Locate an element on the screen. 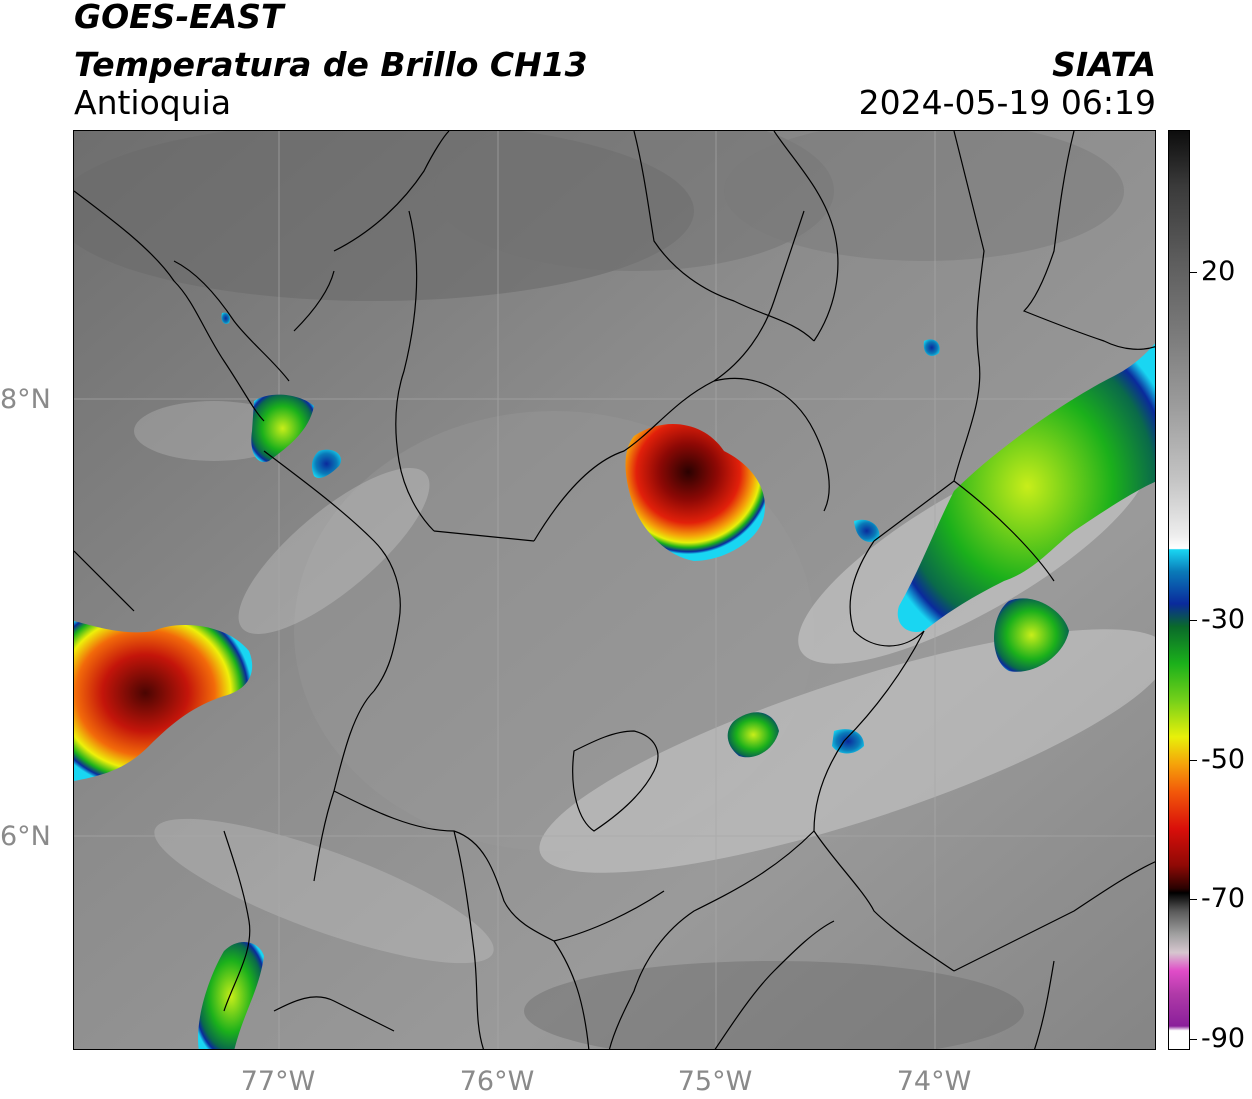  colorbar-tick-minus50 is located at coordinates (1193, 760).